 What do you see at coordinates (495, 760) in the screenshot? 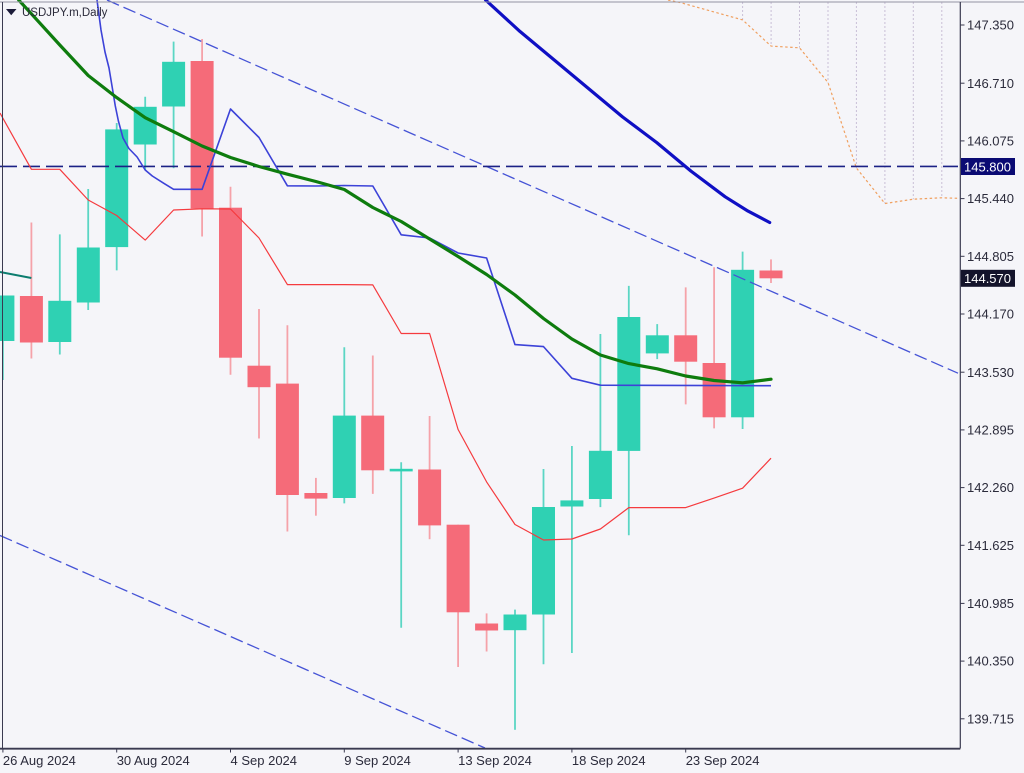
I see `svg-text: 13 Sep 2024` at bounding box center [495, 760].